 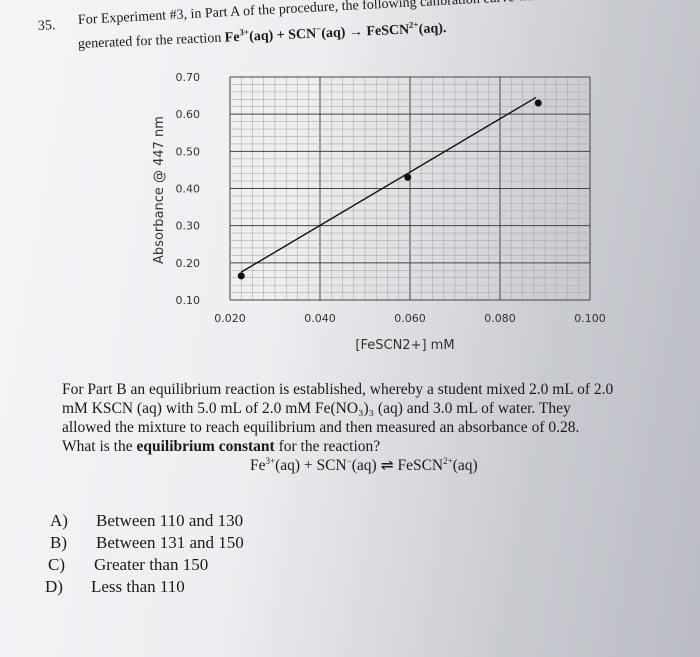 What do you see at coordinates (410, 318) in the screenshot?
I see `x-tick-label: 0.060` at bounding box center [410, 318].